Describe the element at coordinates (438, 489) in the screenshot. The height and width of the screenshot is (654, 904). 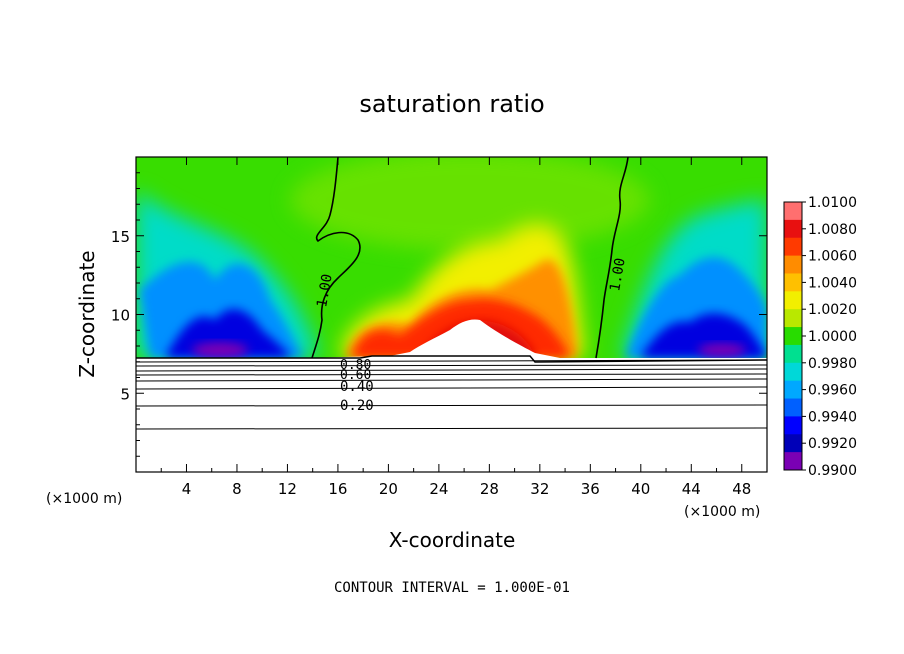
I see `x-tick-label-5: 24` at that location.